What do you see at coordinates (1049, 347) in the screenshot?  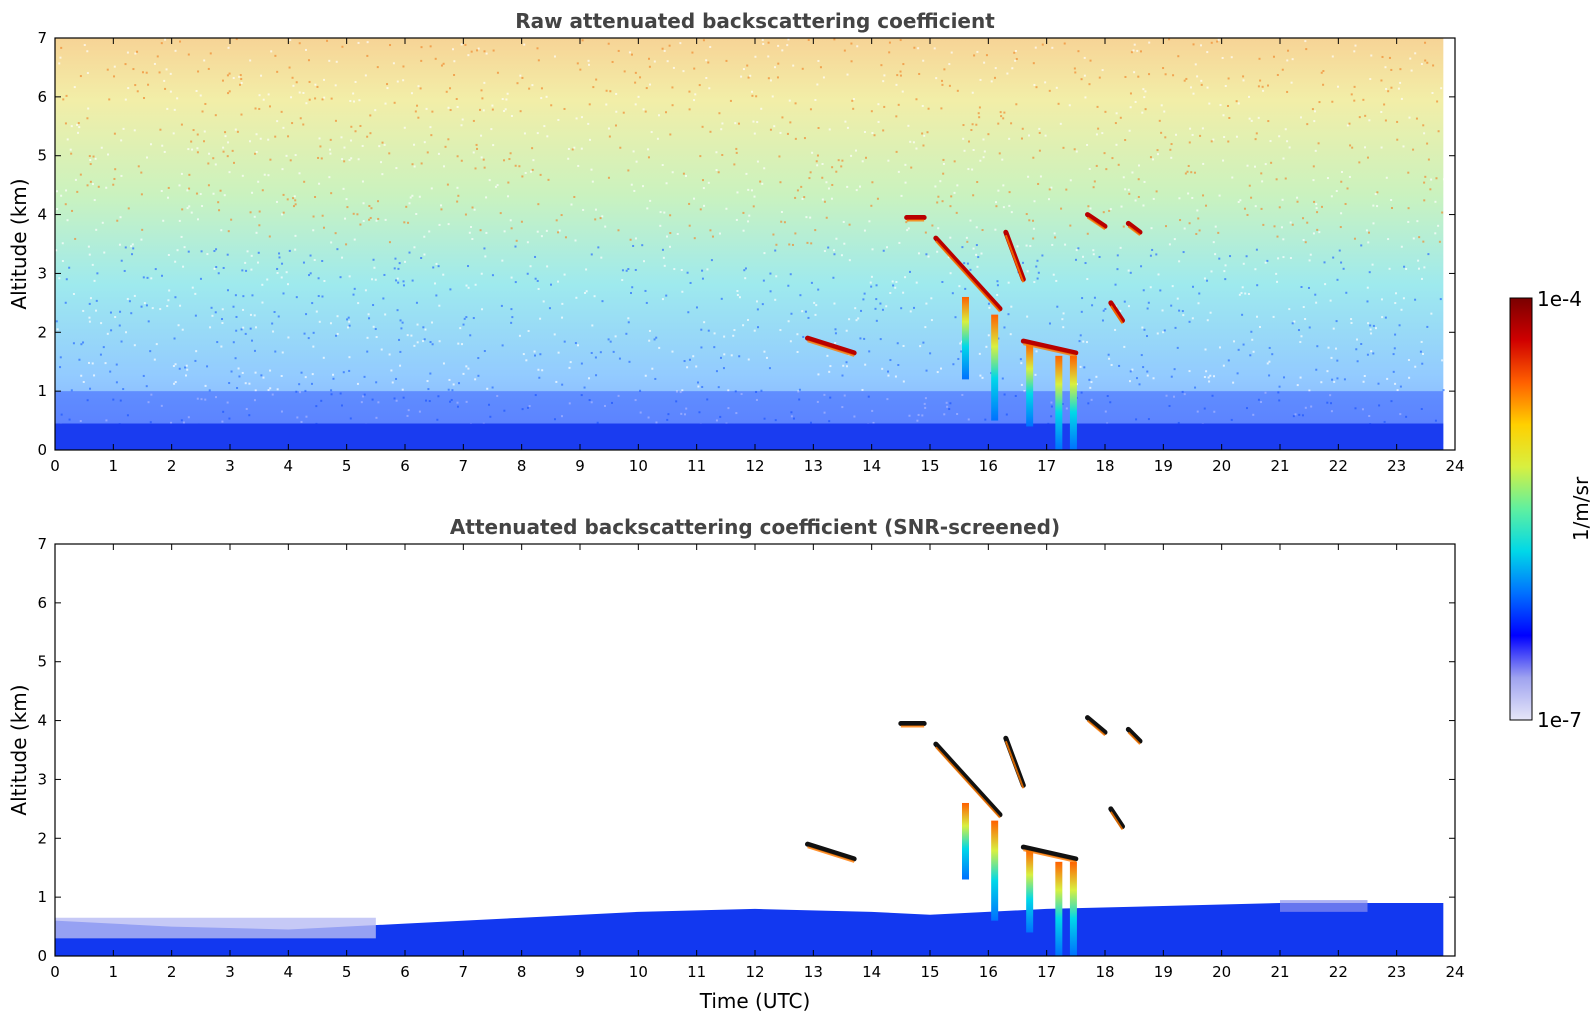 I see `cloud-segment` at bounding box center [1049, 347].